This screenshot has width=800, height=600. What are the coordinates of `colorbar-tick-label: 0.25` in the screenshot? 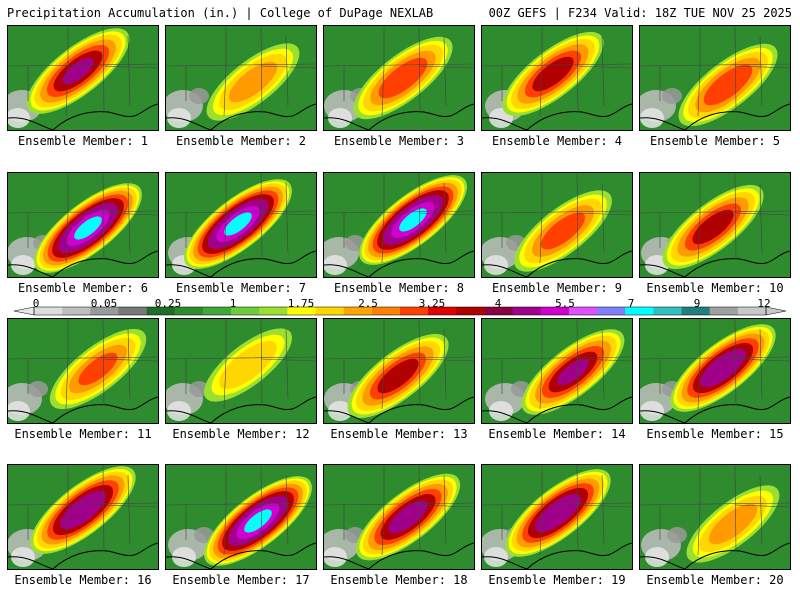 It's located at (168, 303).